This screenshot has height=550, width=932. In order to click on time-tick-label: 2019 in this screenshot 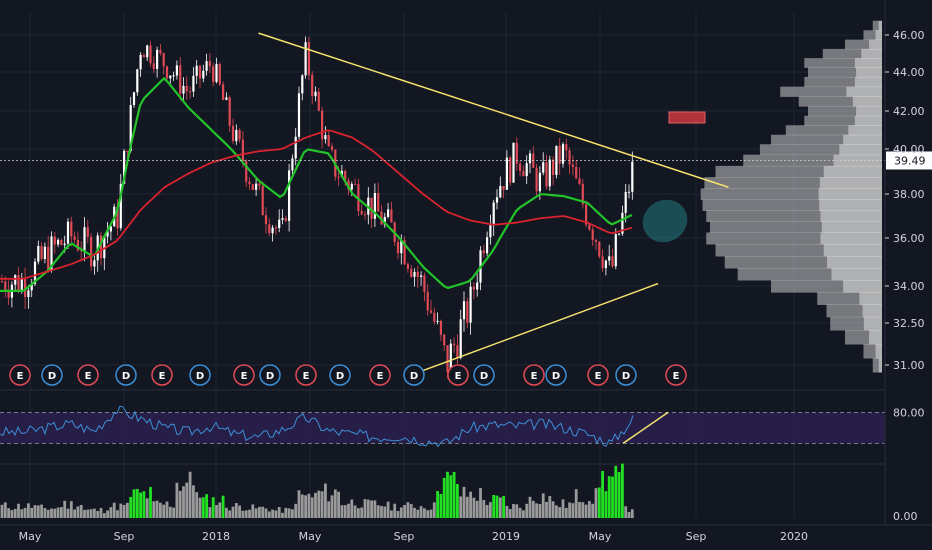, I will do `click(506, 536)`.